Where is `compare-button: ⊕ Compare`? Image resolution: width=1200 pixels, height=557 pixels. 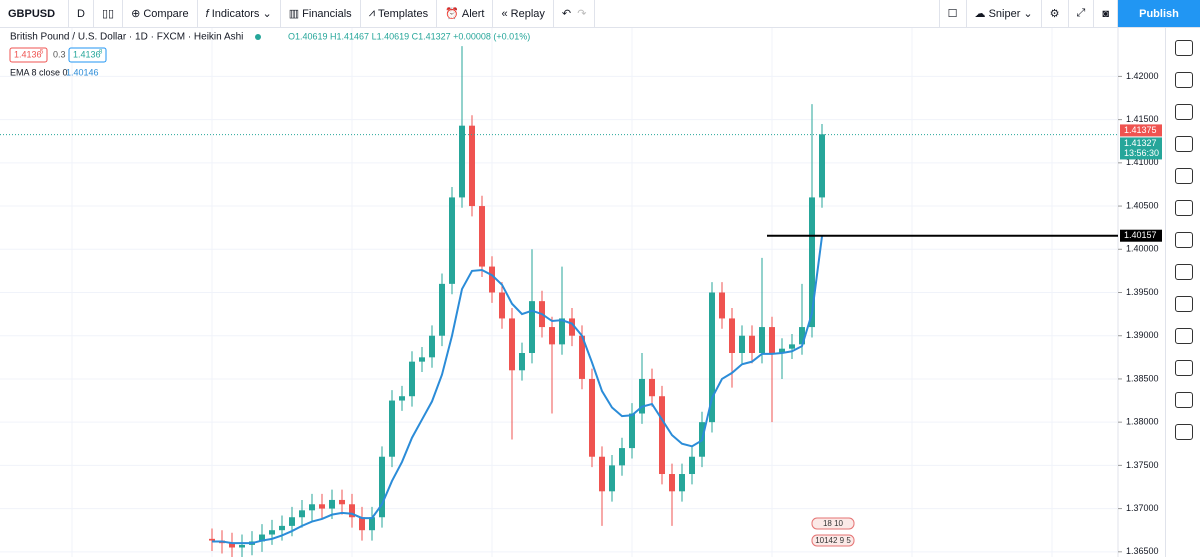
compare-button: ⊕ Compare is located at coordinates (160, 13).